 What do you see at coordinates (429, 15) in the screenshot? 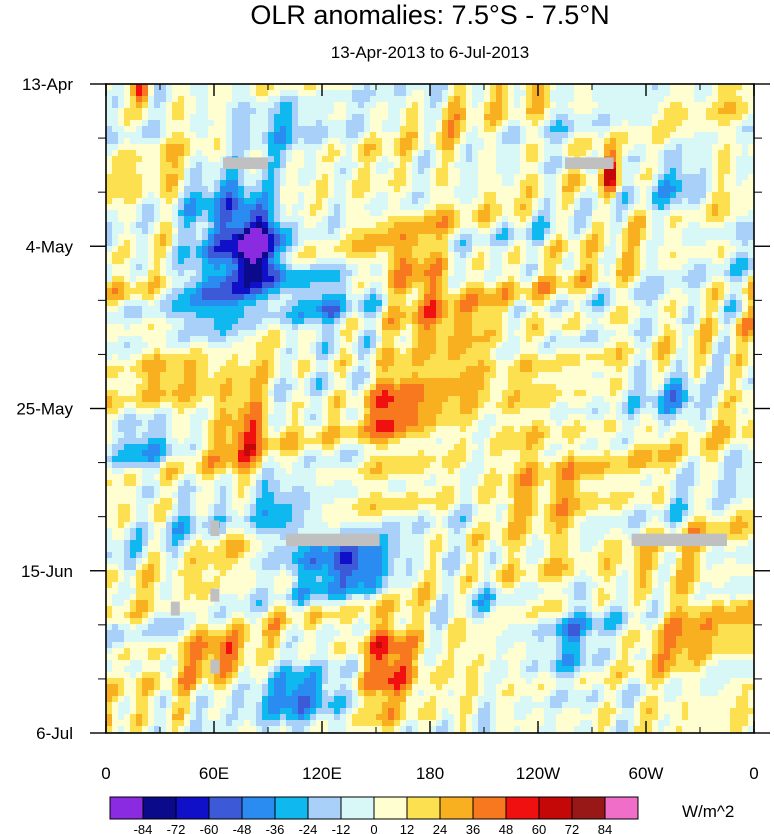
I see `chart-title: OLR anomalies: 7.5°S - 7.5°N` at bounding box center [429, 15].